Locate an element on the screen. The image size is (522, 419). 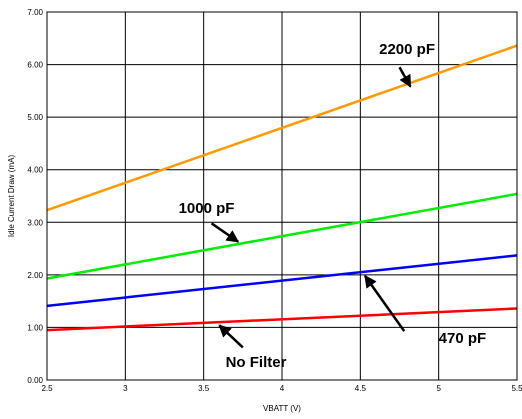
x-tick-label: 4 is located at coordinates (282, 388).